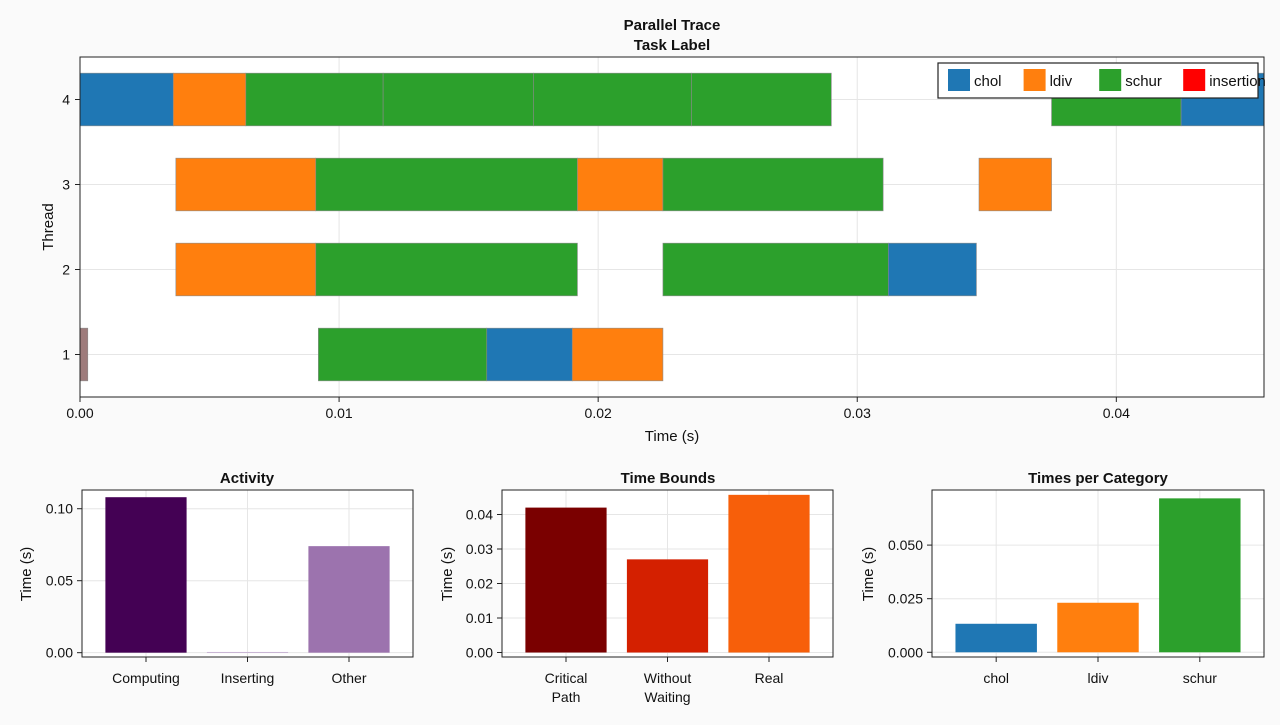 The width and height of the screenshot is (1280, 725). What do you see at coordinates (66, 100) in the screenshot?
I see `gantt-y-tick-label: 4` at bounding box center [66, 100].